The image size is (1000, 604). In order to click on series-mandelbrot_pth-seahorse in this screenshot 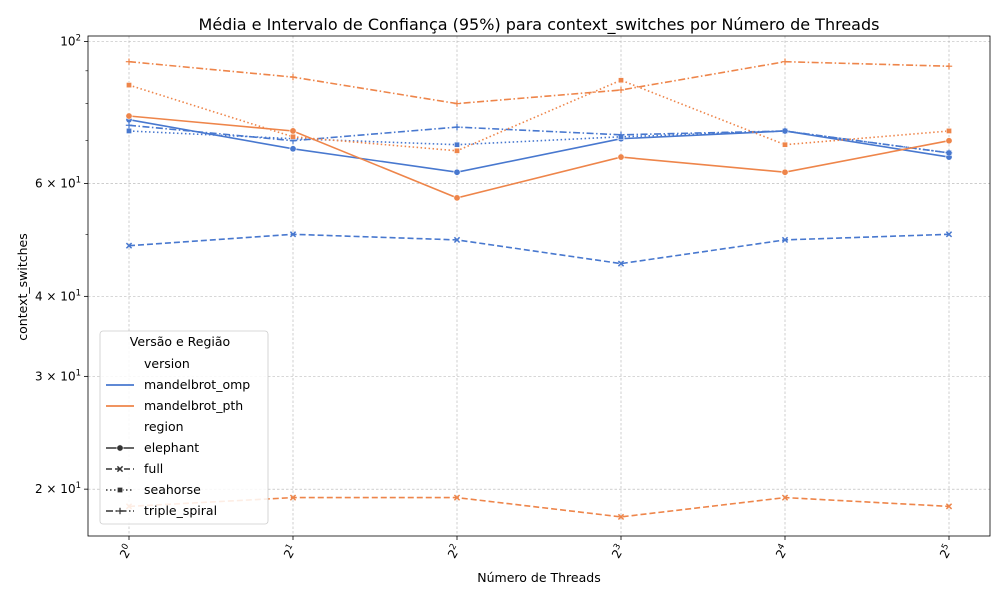, I will do `click(539, 115)`.